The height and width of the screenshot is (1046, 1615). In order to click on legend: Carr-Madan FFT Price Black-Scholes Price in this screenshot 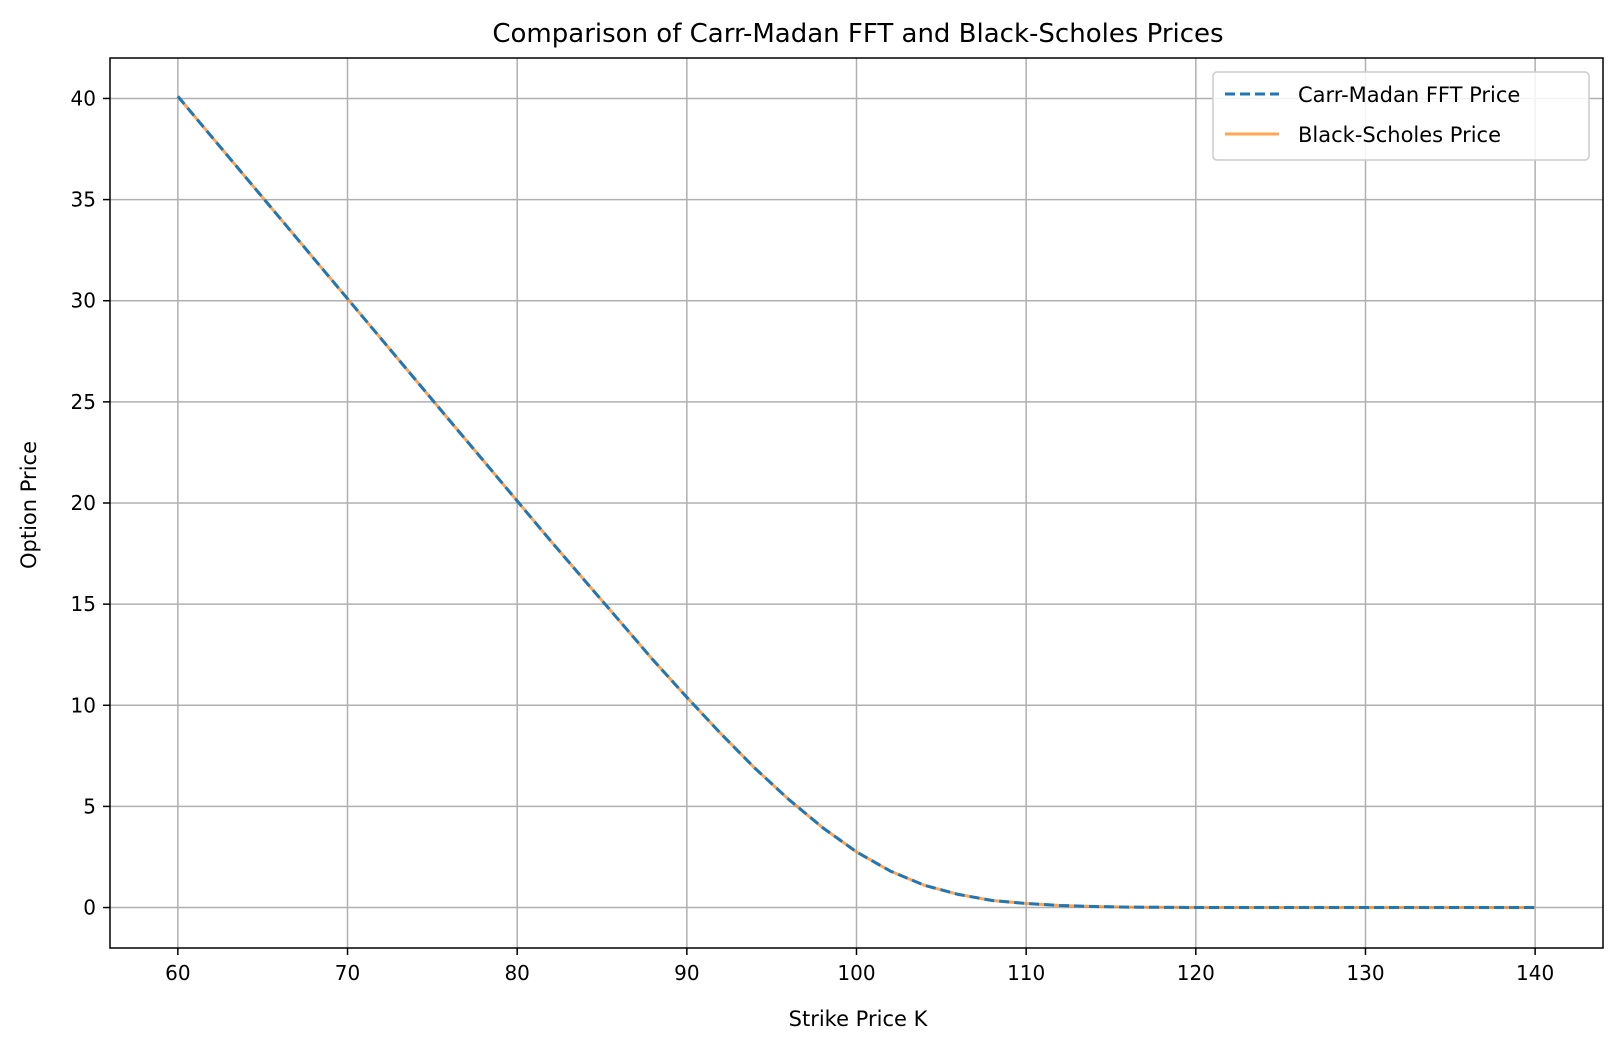, I will do `click(1401, 116)`.